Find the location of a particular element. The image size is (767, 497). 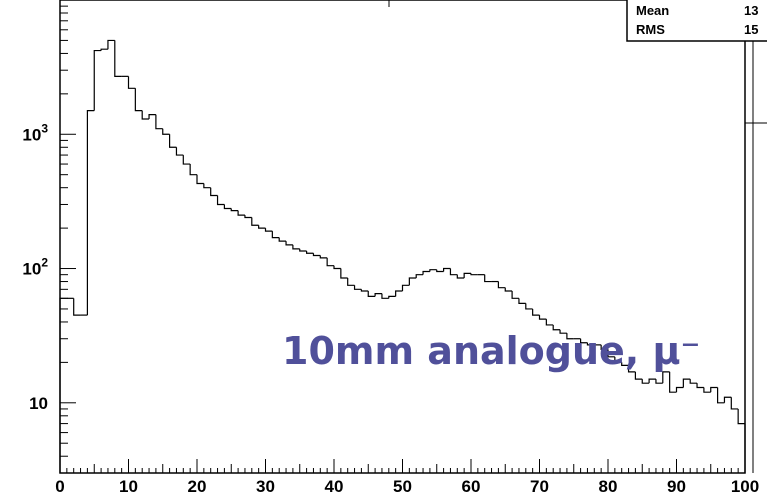

stats-rms-label: RMS is located at coordinates (650, 29).